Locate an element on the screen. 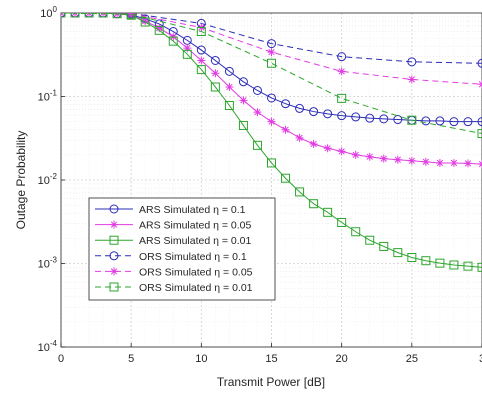  legend-label: ORS Simulated η = 0.05 is located at coordinates (196, 272).